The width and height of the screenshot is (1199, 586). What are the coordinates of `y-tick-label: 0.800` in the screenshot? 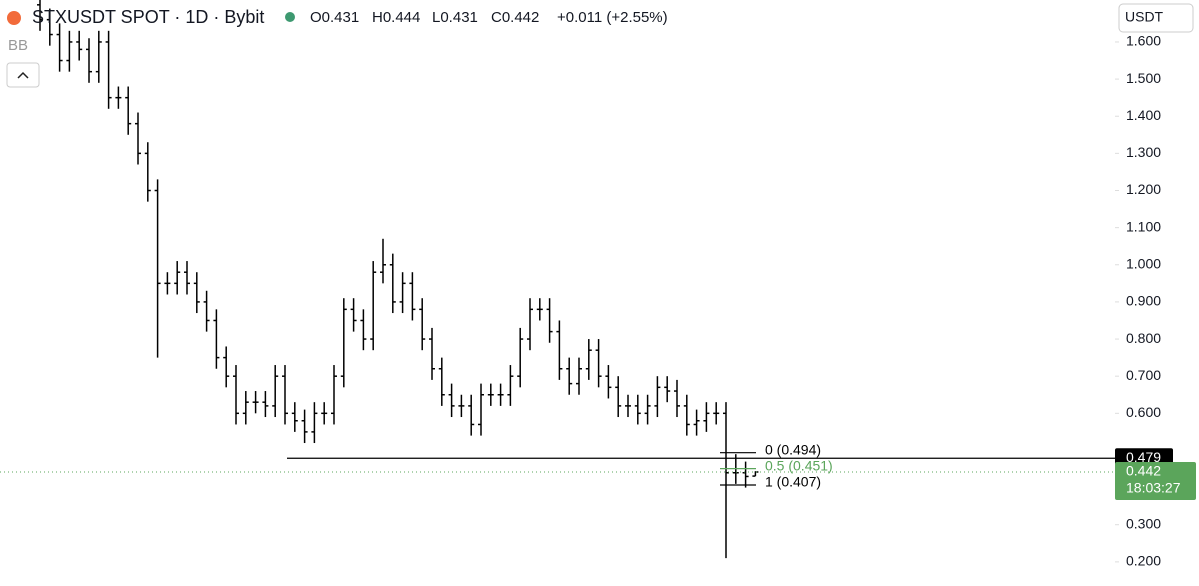 It's located at (1143, 338).